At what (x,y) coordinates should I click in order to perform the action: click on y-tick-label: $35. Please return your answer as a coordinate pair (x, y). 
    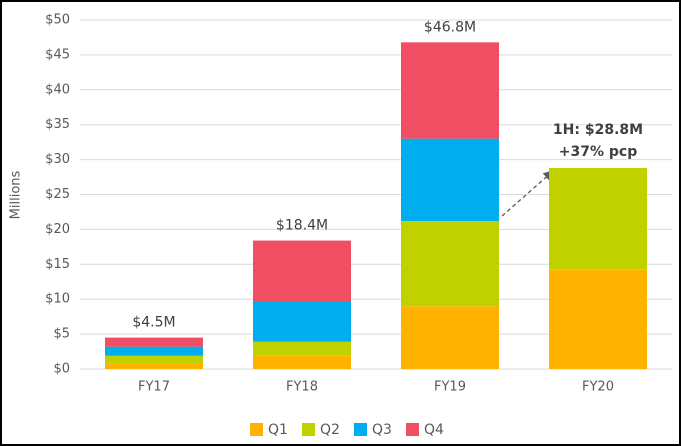
    Looking at the image, I should click on (57, 124).